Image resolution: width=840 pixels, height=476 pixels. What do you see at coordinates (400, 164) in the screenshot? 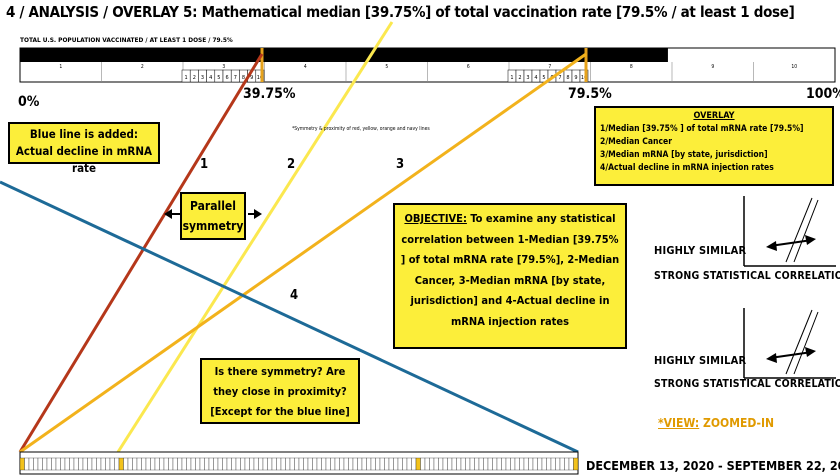
I see `line-label-3: 3` at bounding box center [400, 164].